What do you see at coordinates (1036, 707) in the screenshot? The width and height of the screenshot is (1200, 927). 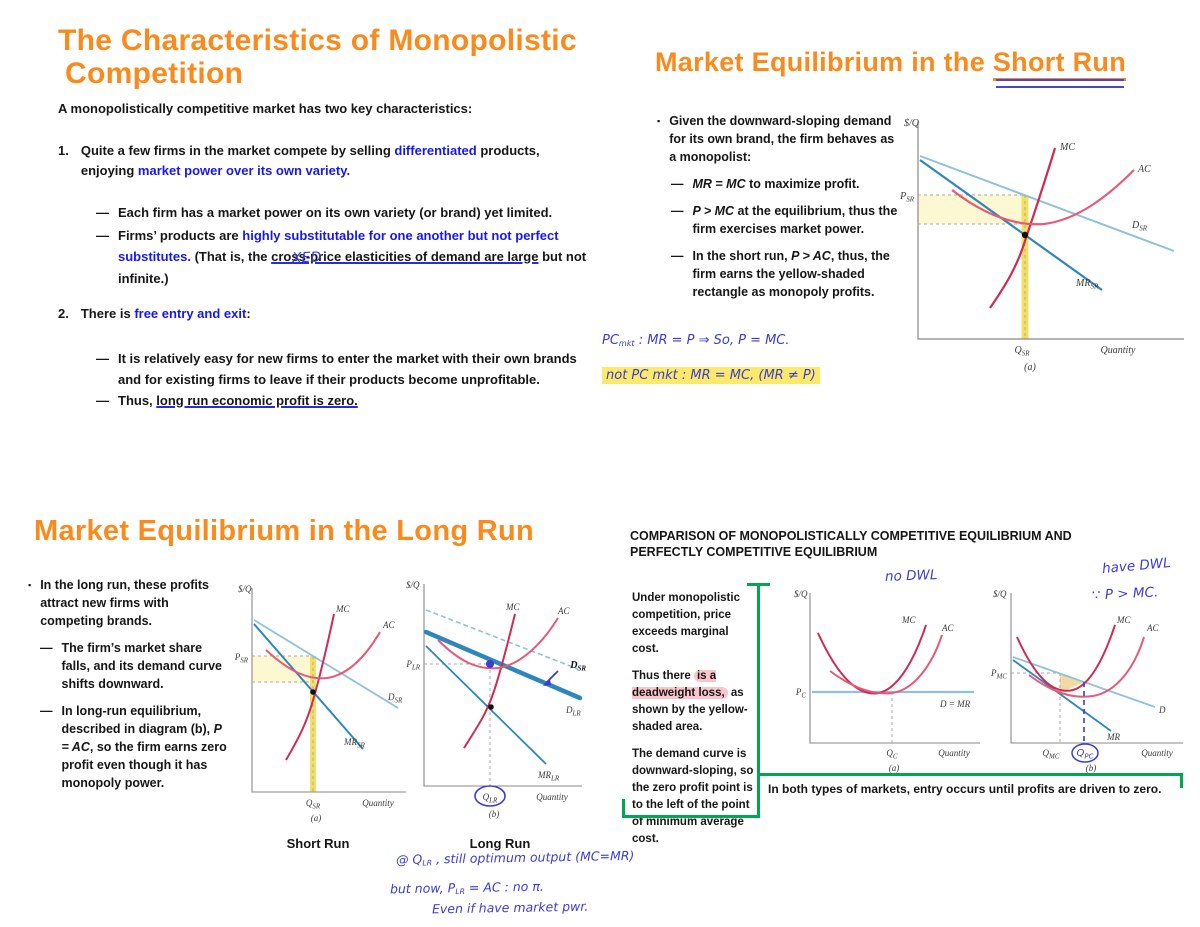 I see `guide-dashed-lines` at bounding box center [1036, 707].